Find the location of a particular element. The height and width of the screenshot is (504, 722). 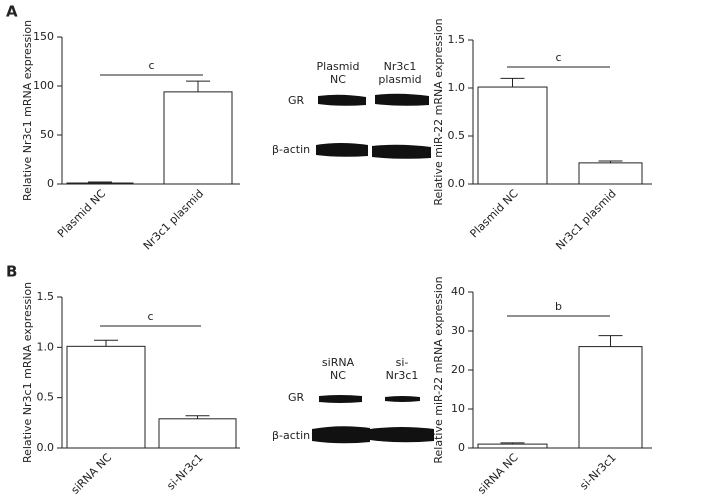

y-tick-label: 40 is located at coordinates (458, 291).